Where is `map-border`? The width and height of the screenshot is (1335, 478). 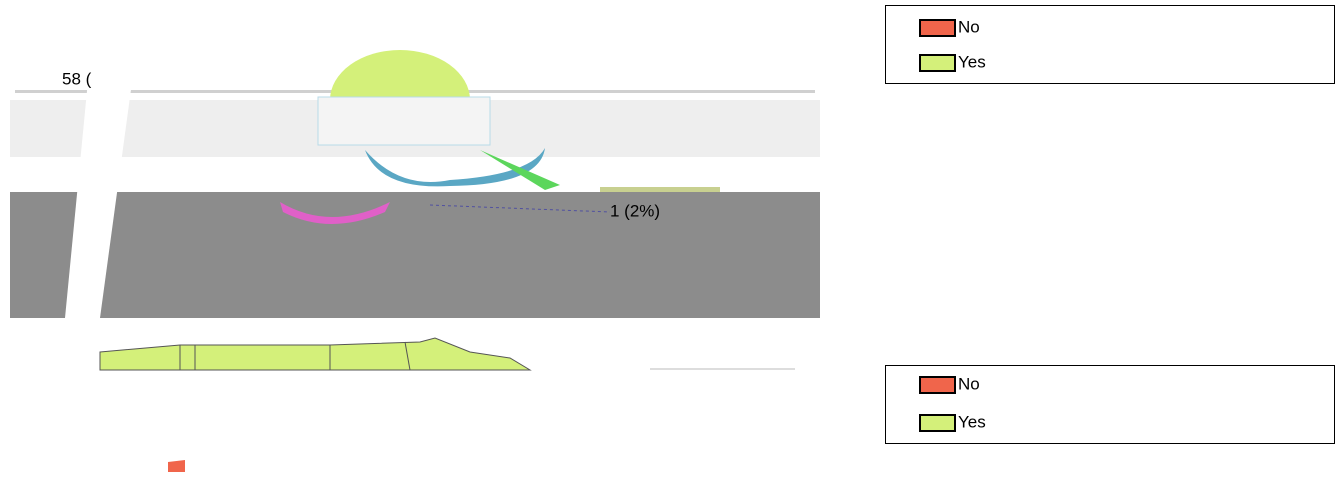
map-border is located at coordinates (407, 356).